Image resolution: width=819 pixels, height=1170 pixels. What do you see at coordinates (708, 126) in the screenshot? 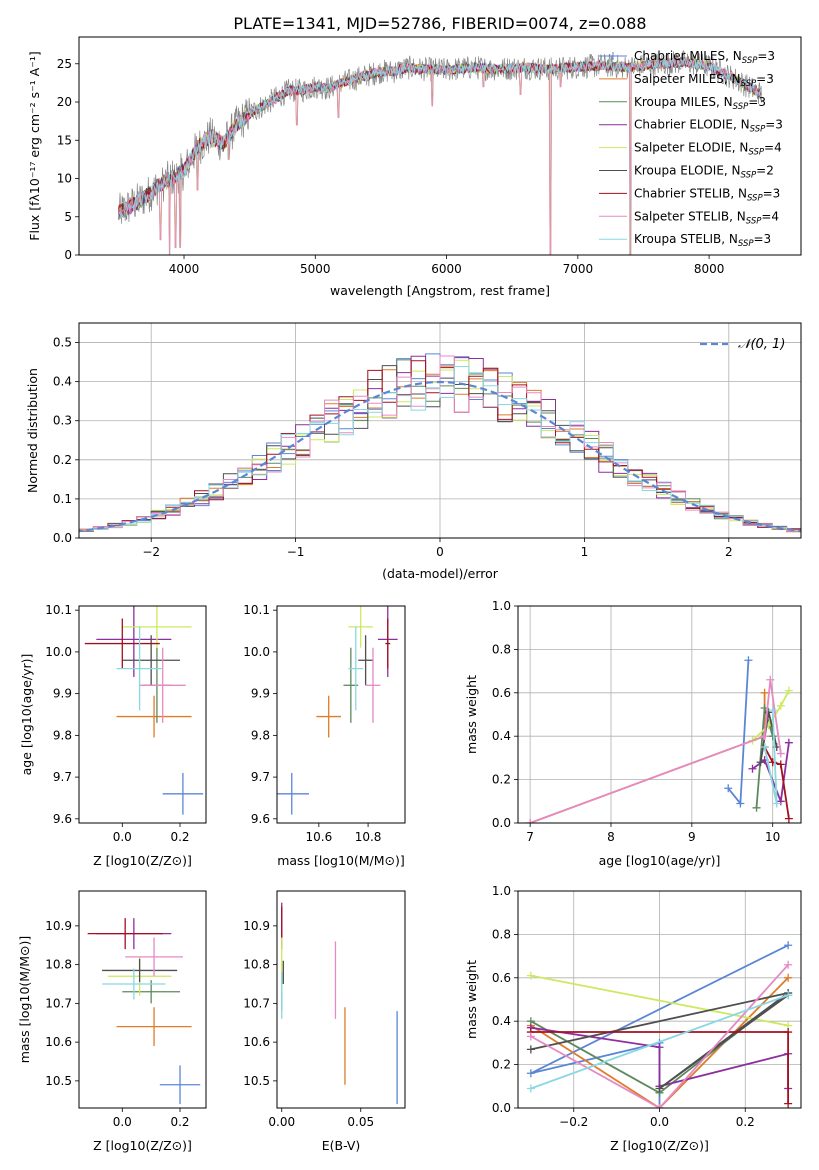
I see `legend-entry: Chabrier ELODIE, NSSP=3` at bounding box center [708, 126].